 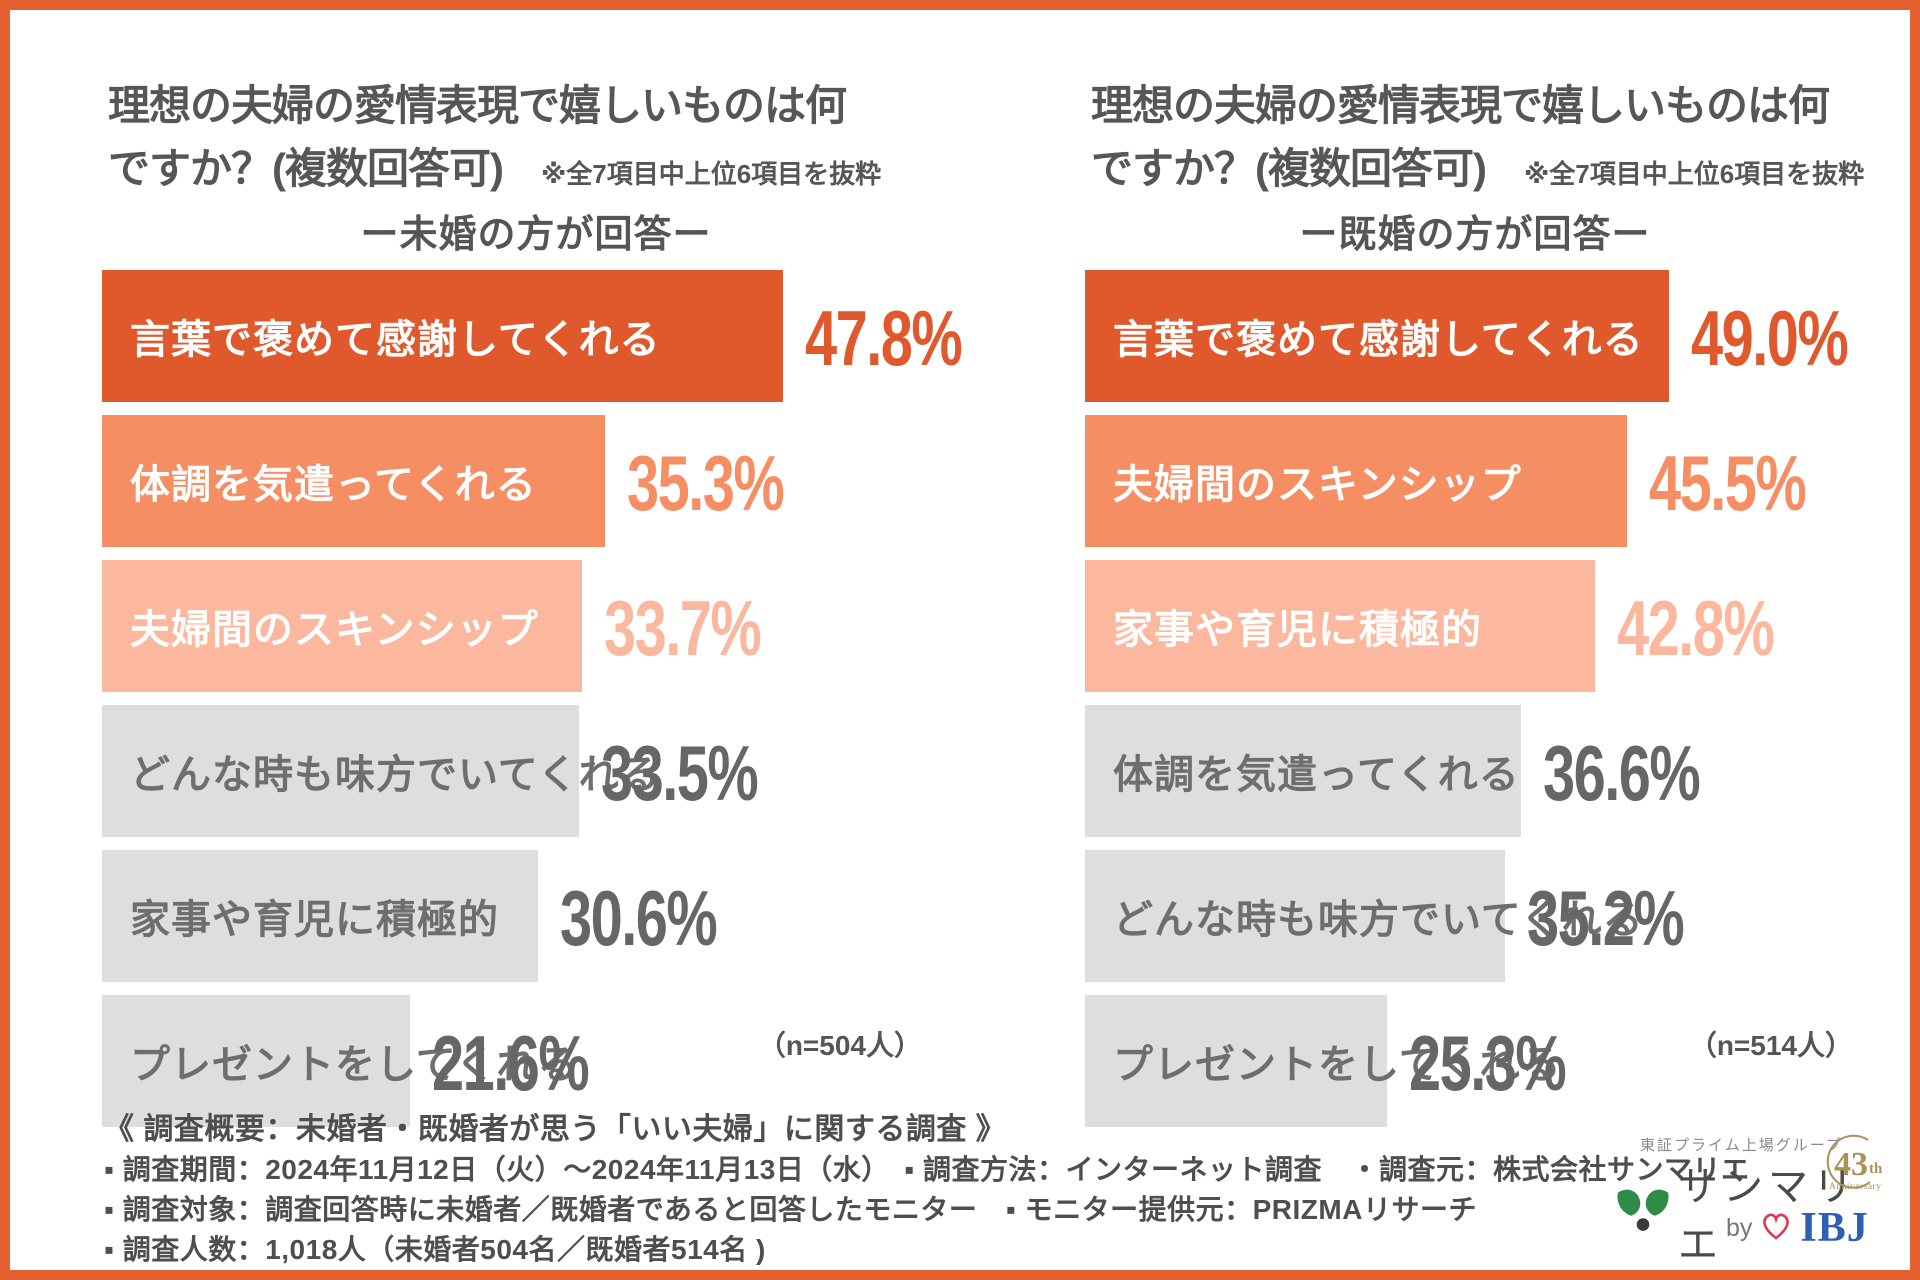 I want to click on brand-logo-row: サンマリエ, so click(x=1754, y=1212).